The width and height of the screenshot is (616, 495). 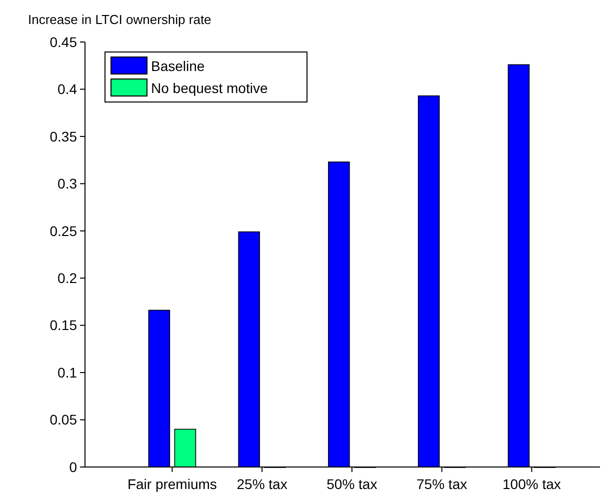 I want to click on y-tick-label: 0.25, so click(x=64, y=230).